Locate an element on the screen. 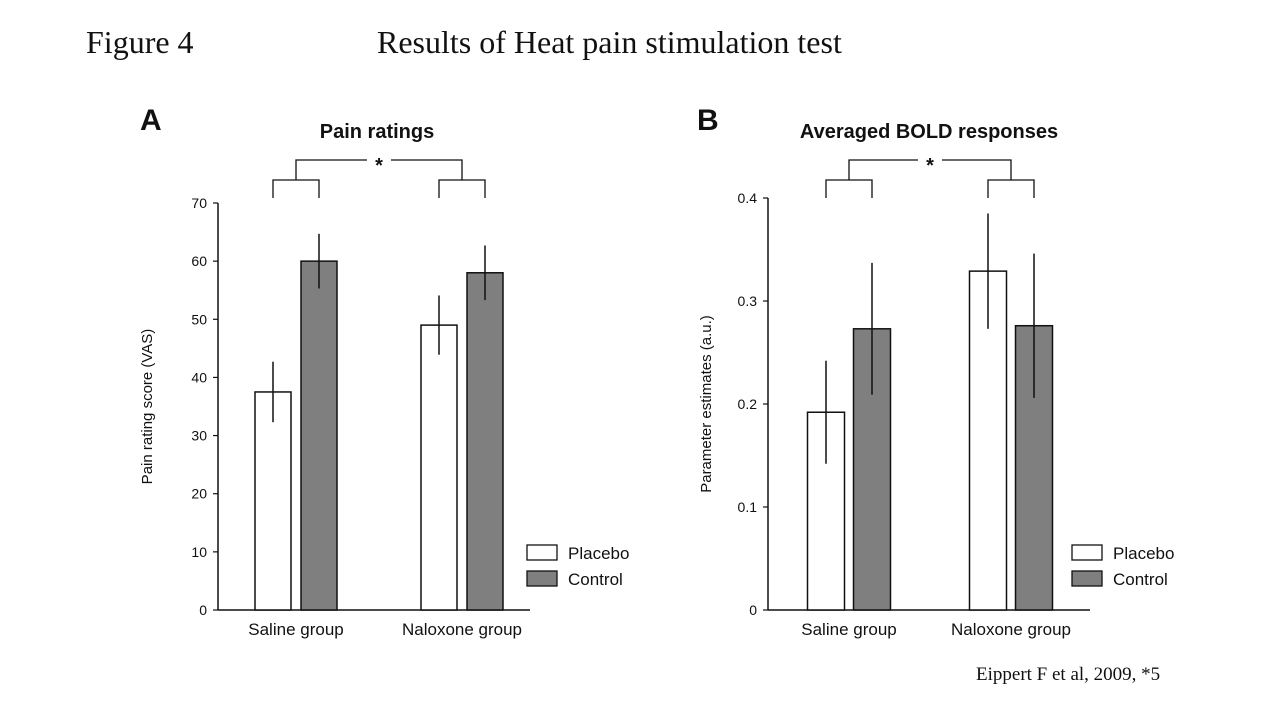 This screenshot has width=1280, height=722. y-tick-label: 0.4 is located at coordinates (748, 198).